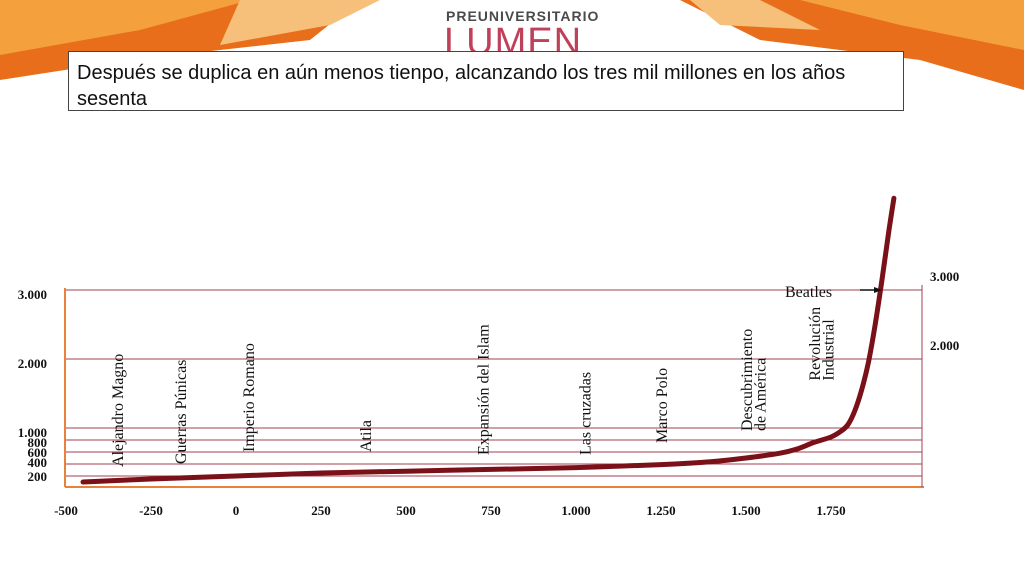 The image size is (1024, 576). Describe the element at coordinates (321, 510) in the screenshot. I see `x-tick-label: 250` at that location.